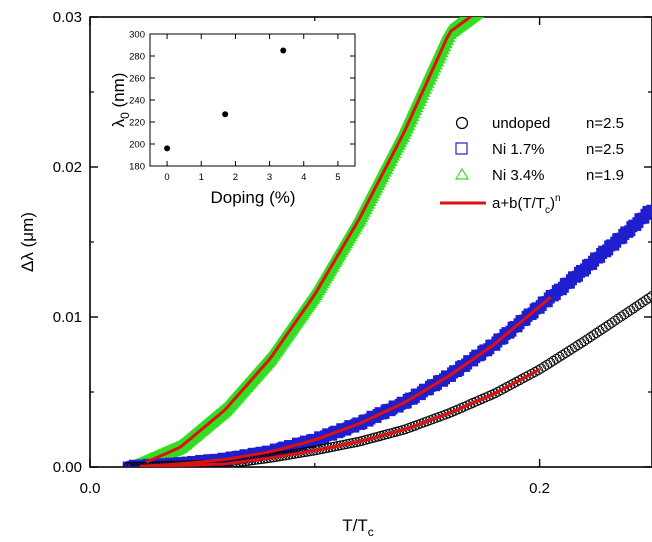  Describe the element at coordinates (518, 175) in the screenshot. I see `legend-label-ni34: Ni 3.4%` at that location.